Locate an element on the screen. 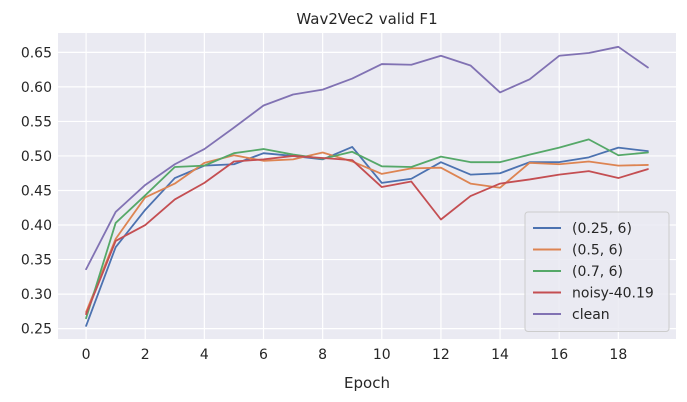 This screenshot has height=402, width=687. chart-title: Wav2Vec2 valid F1 is located at coordinates (366, 19).